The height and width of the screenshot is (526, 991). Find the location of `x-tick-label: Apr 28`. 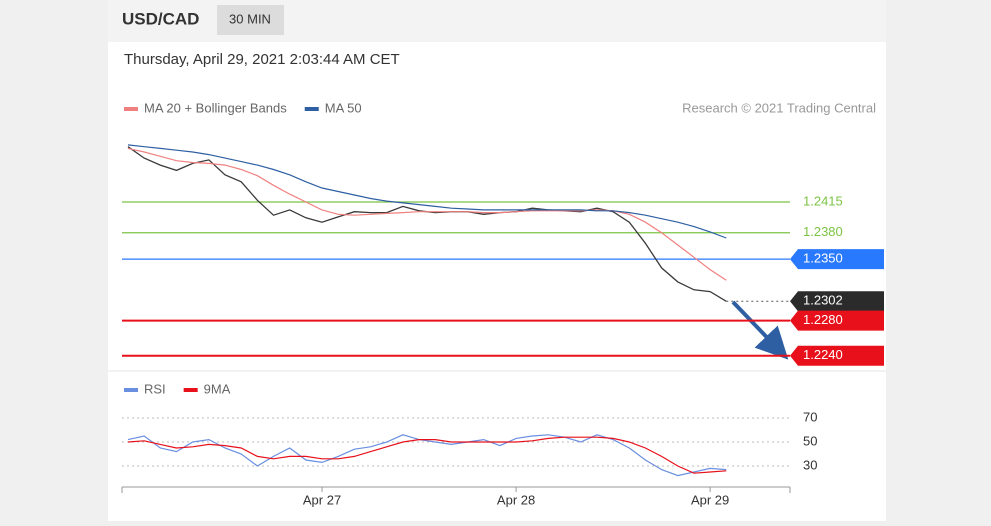

x-tick-label: Apr 28 is located at coordinates (516, 499).